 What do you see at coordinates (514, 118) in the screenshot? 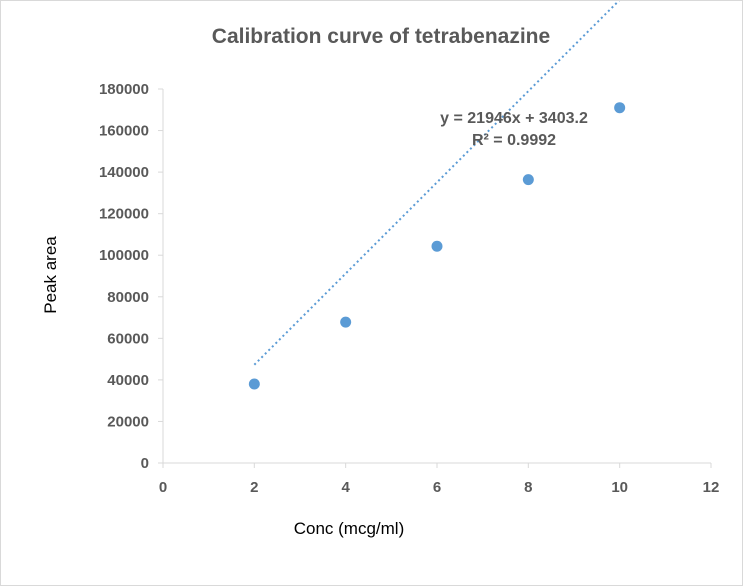
I see `equation-label: y = 21946x + 3403.2` at bounding box center [514, 118].